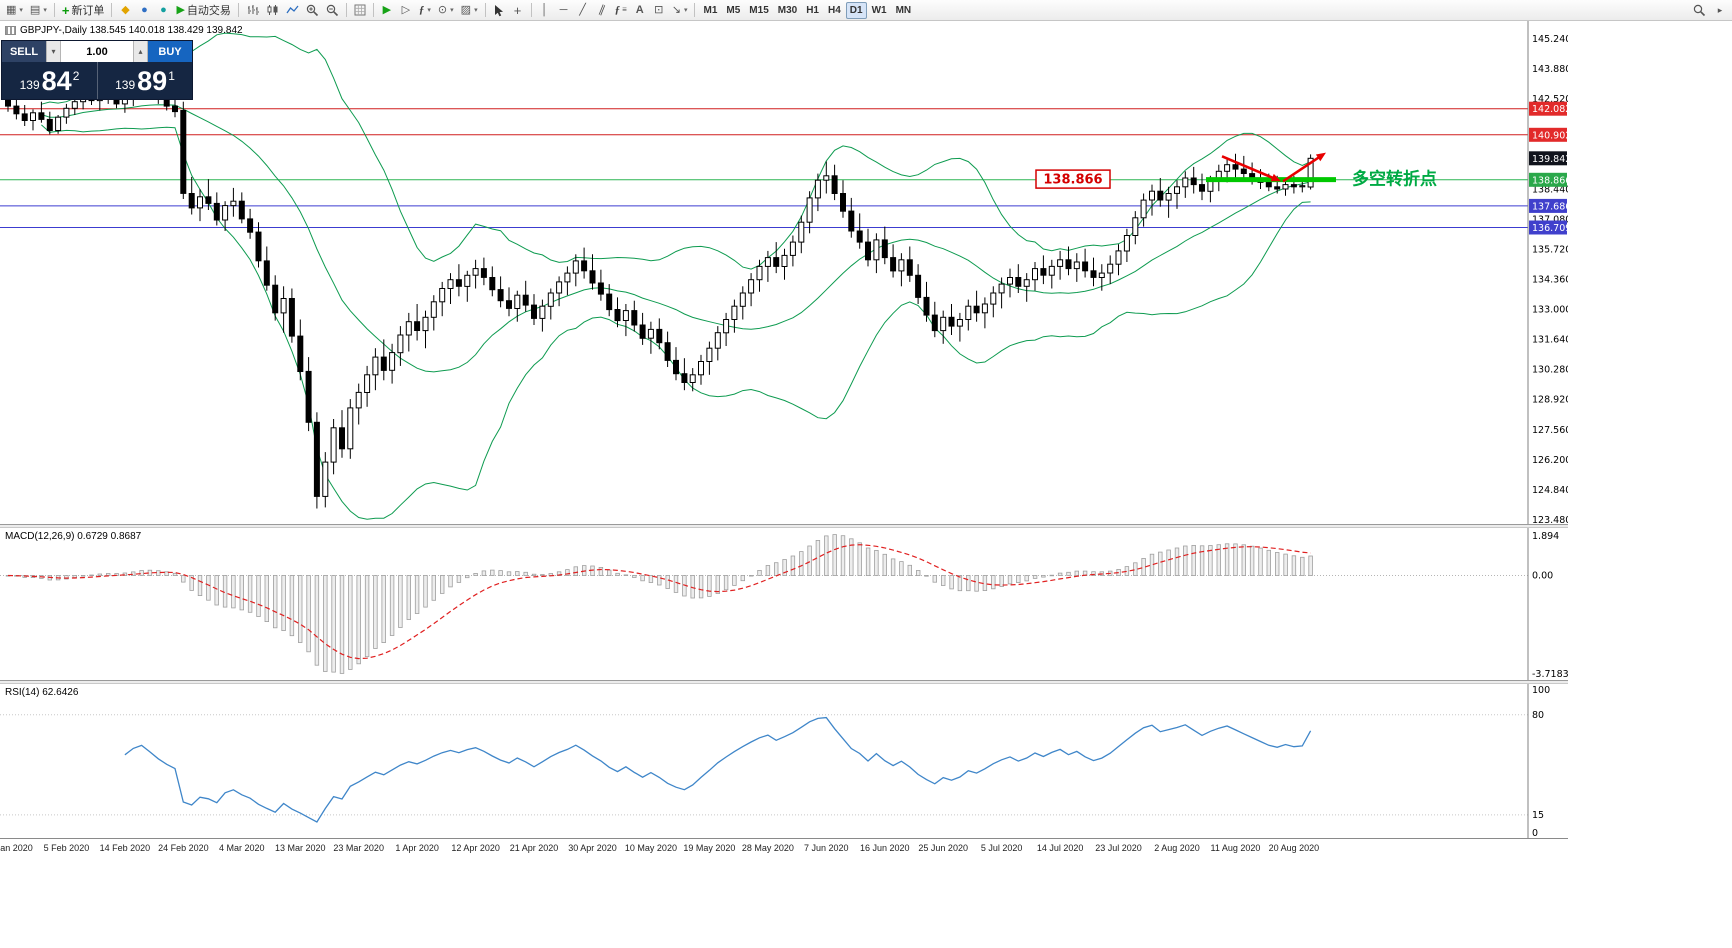 The image size is (1732, 948). What do you see at coordinates (421, 9) in the screenshot?
I see `indicator-f-icon: ƒ` at bounding box center [421, 9].